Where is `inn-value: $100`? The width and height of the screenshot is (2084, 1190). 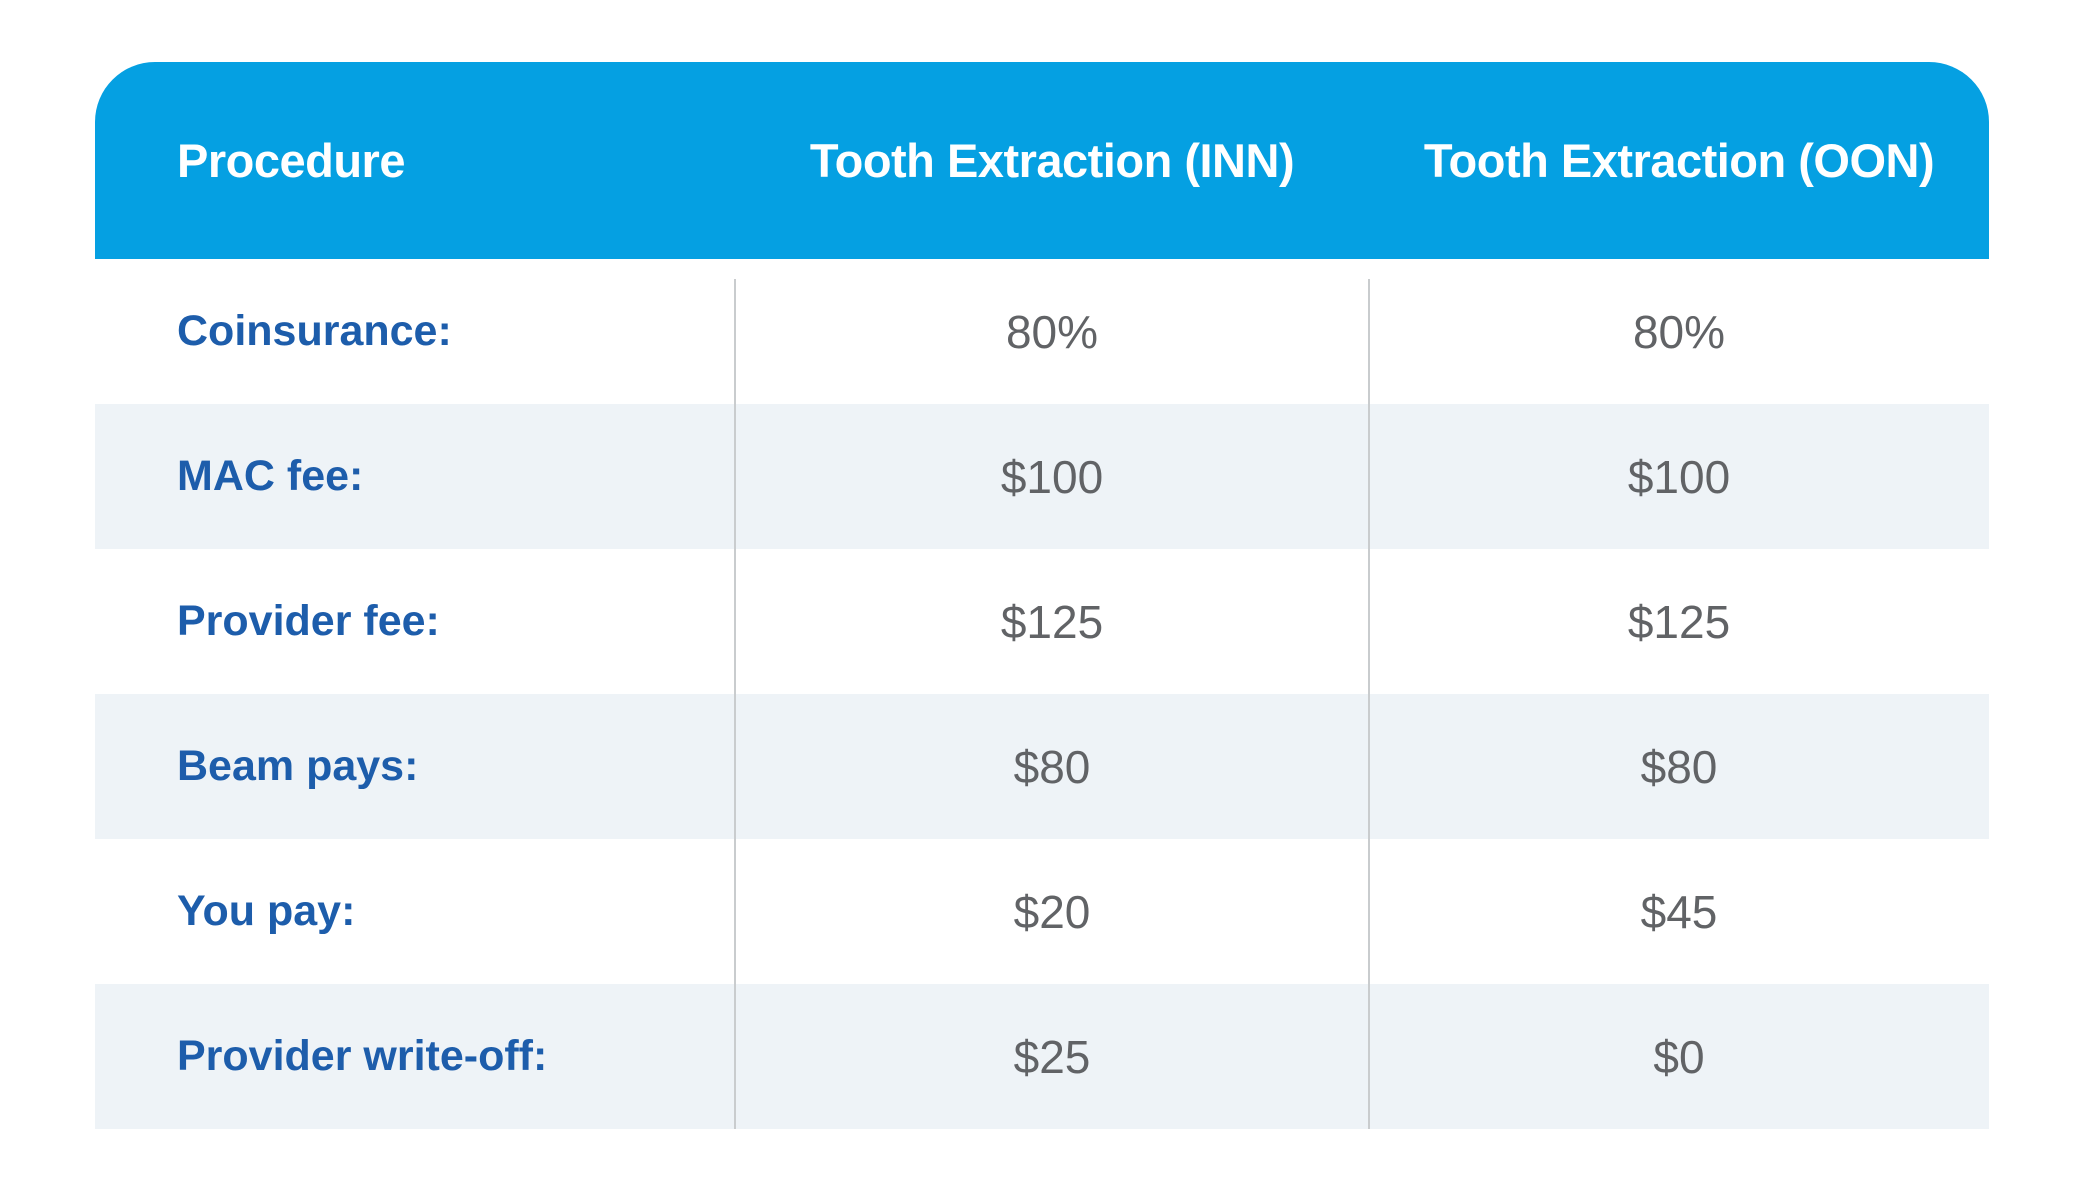
inn-value: $100 is located at coordinates (1052, 476).